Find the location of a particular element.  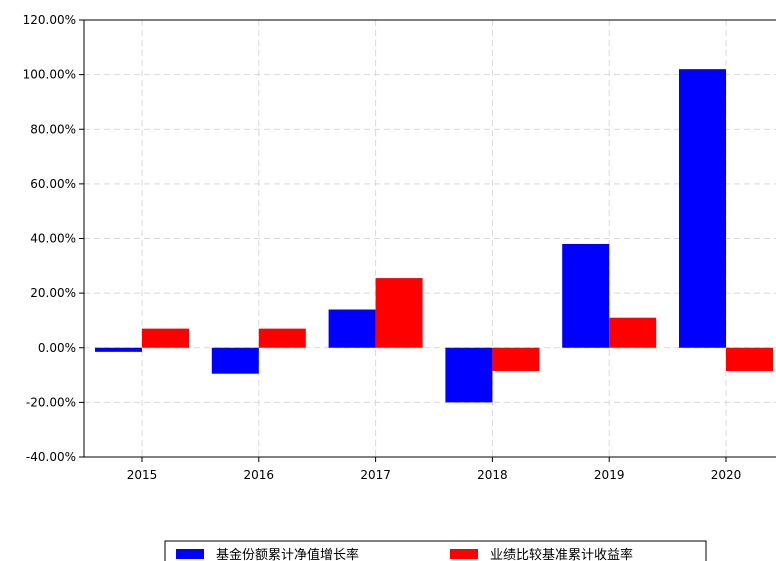

bar-series-2-2019 is located at coordinates (633, 332).